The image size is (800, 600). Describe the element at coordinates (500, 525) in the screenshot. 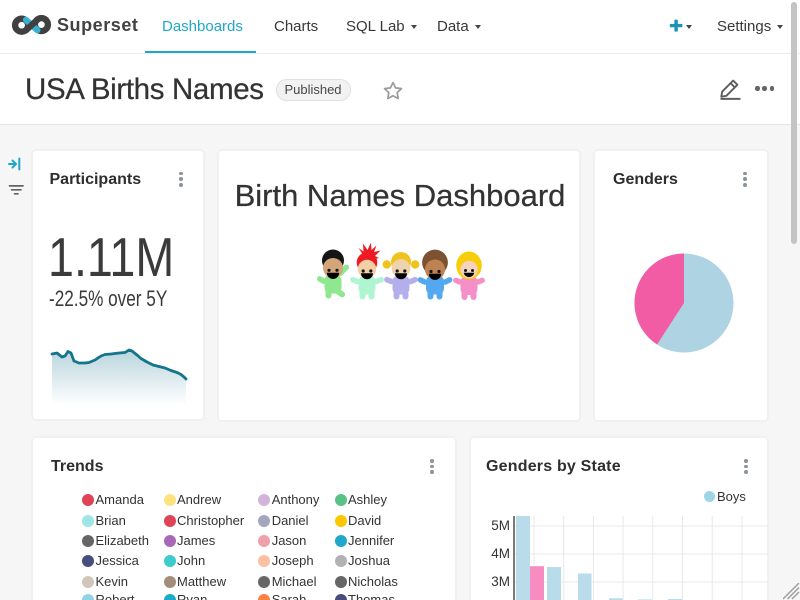

I see `svg-text: 5M` at that location.